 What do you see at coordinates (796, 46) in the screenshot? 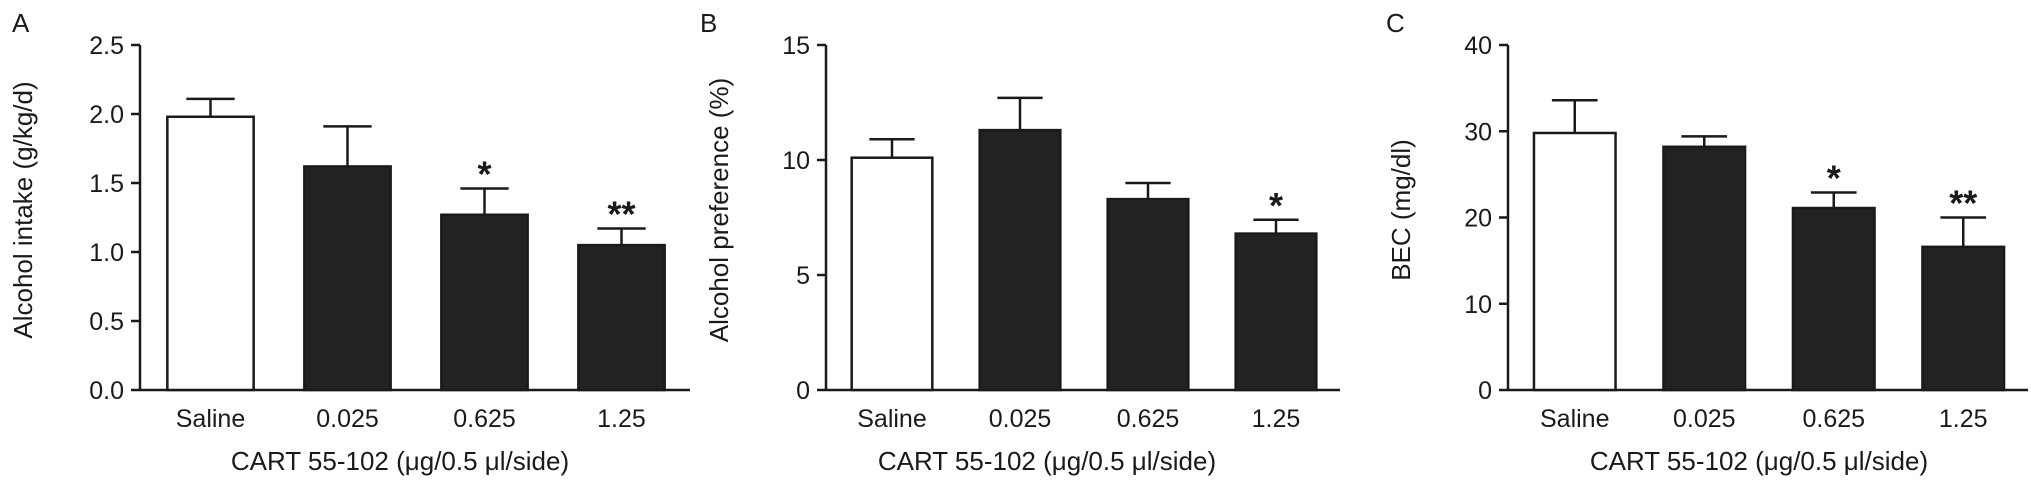
I see `y-tick-label: 15` at bounding box center [796, 46].